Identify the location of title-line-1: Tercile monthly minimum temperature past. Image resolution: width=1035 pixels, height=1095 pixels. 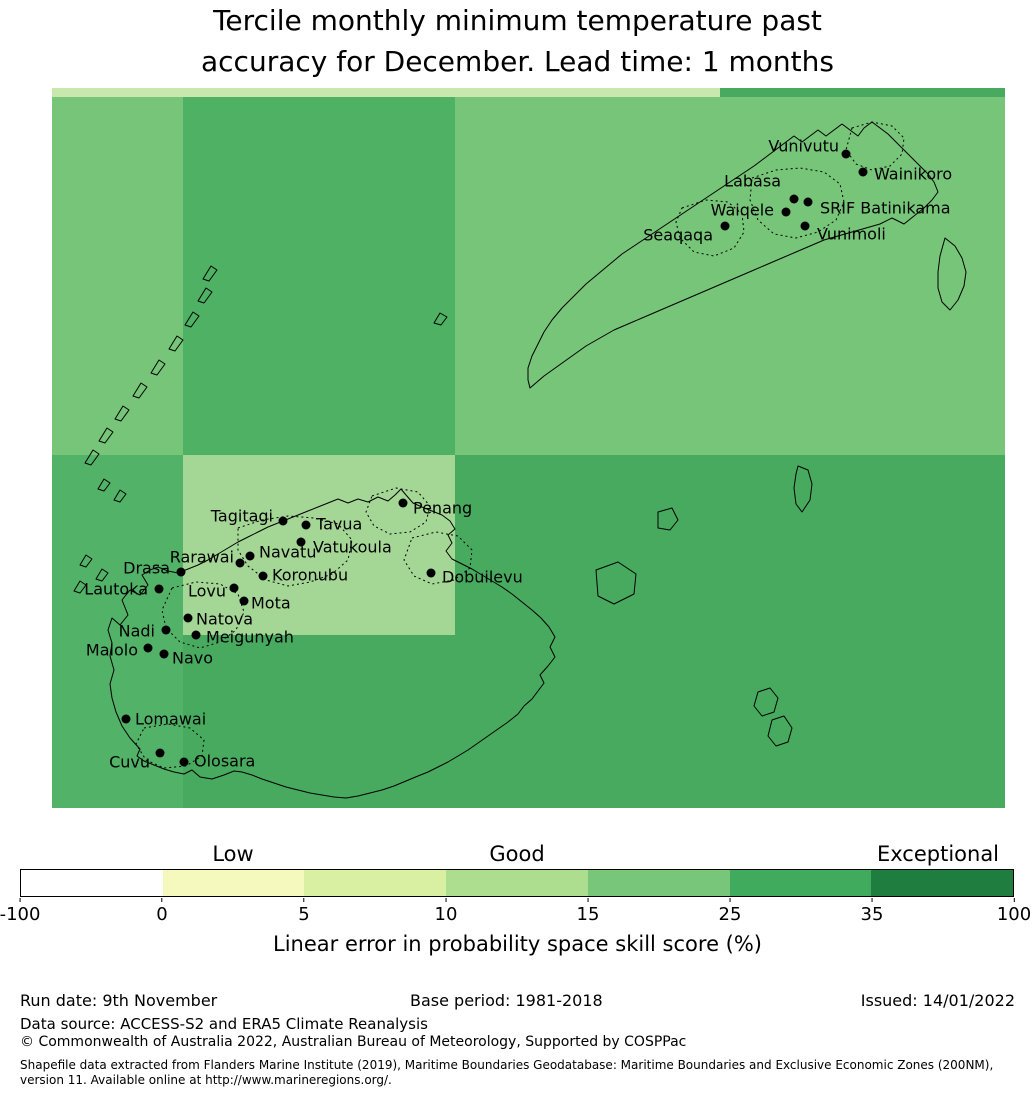
(517, 20).